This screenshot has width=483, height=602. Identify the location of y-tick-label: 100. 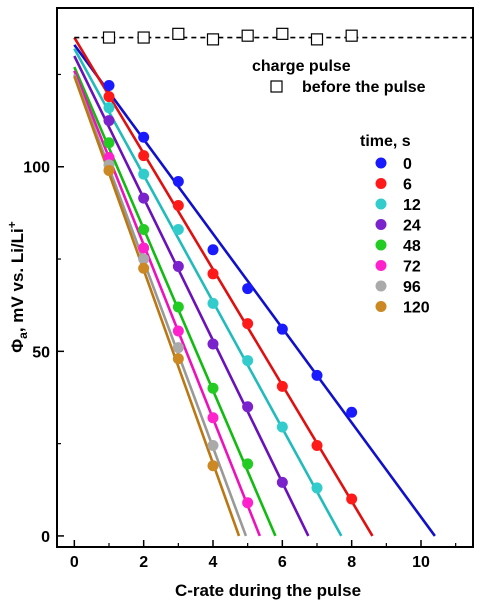
(36, 168).